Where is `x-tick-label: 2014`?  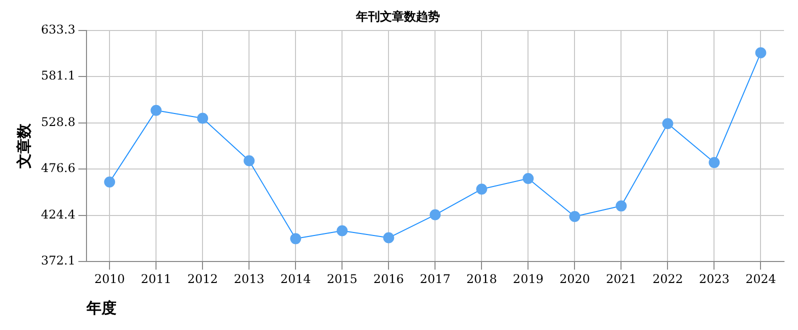 x-tick-label: 2014 is located at coordinates (296, 279).